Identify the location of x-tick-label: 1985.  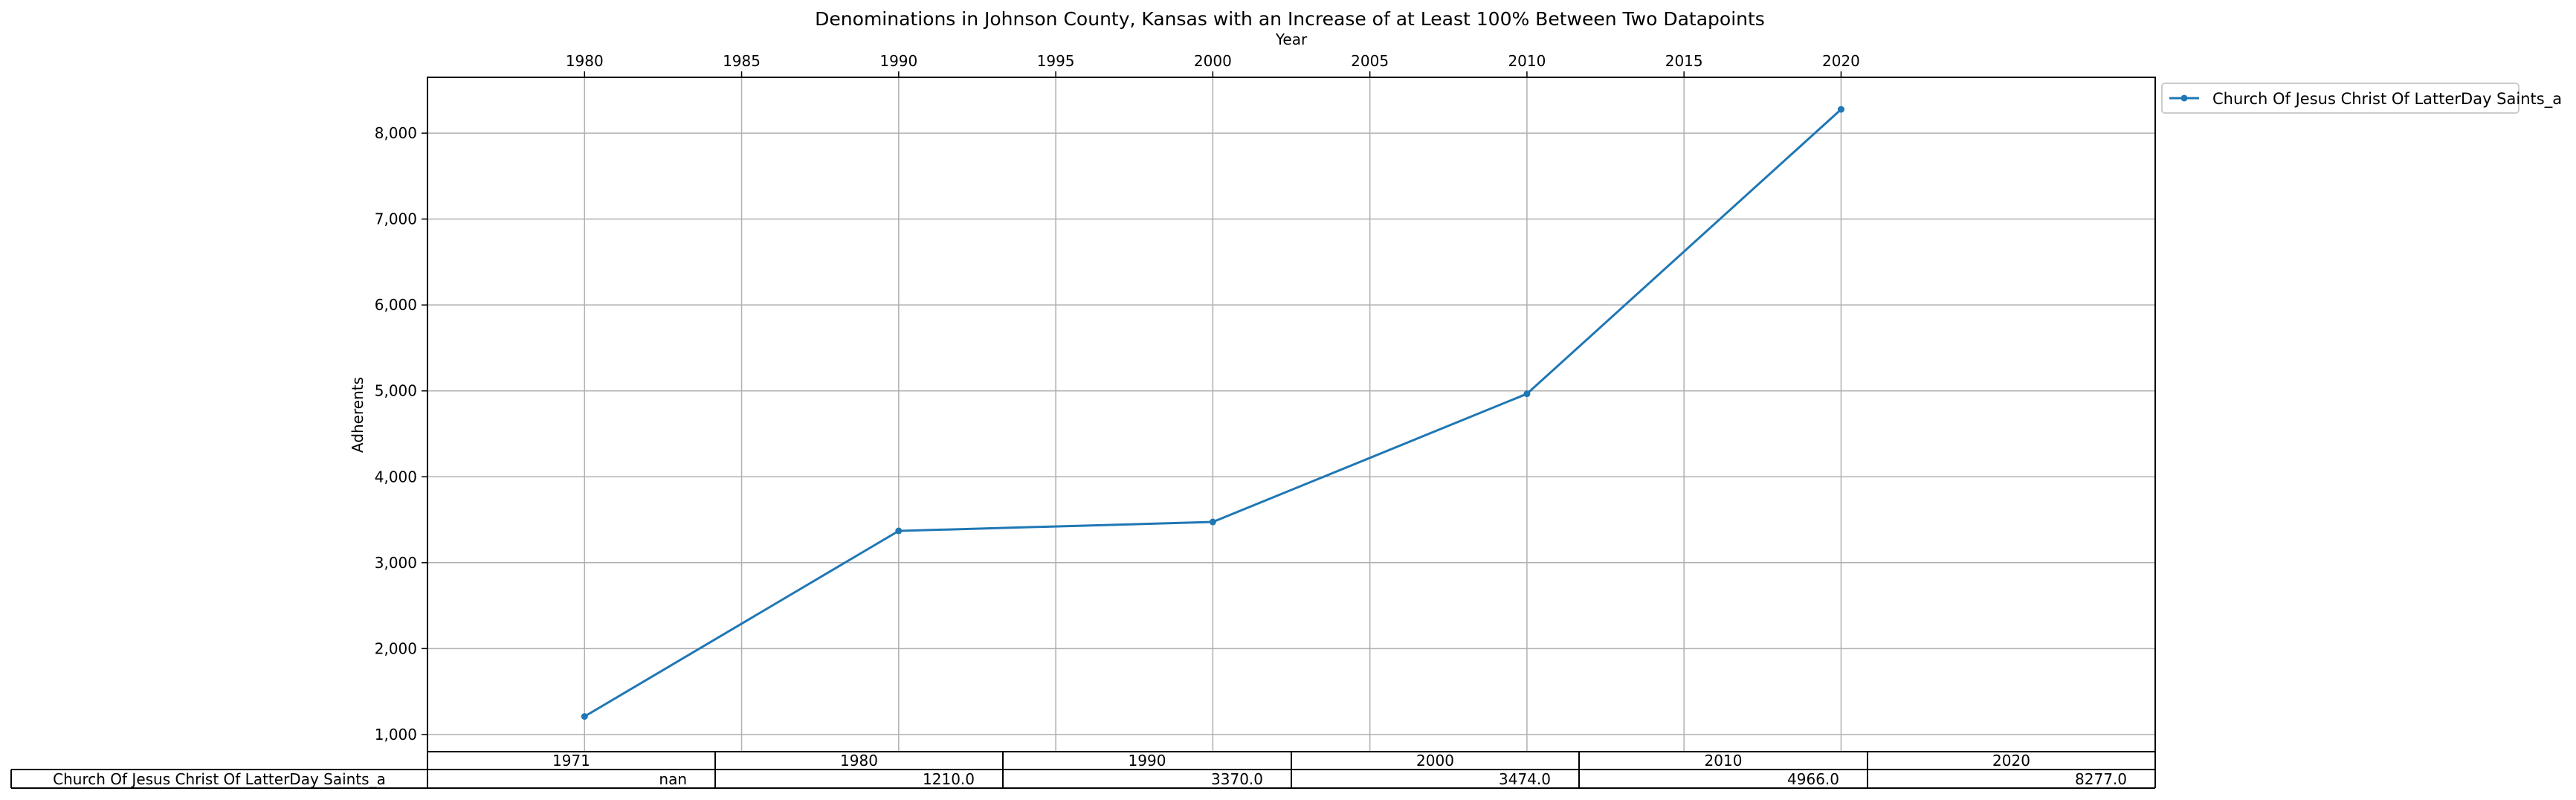
(742, 61).